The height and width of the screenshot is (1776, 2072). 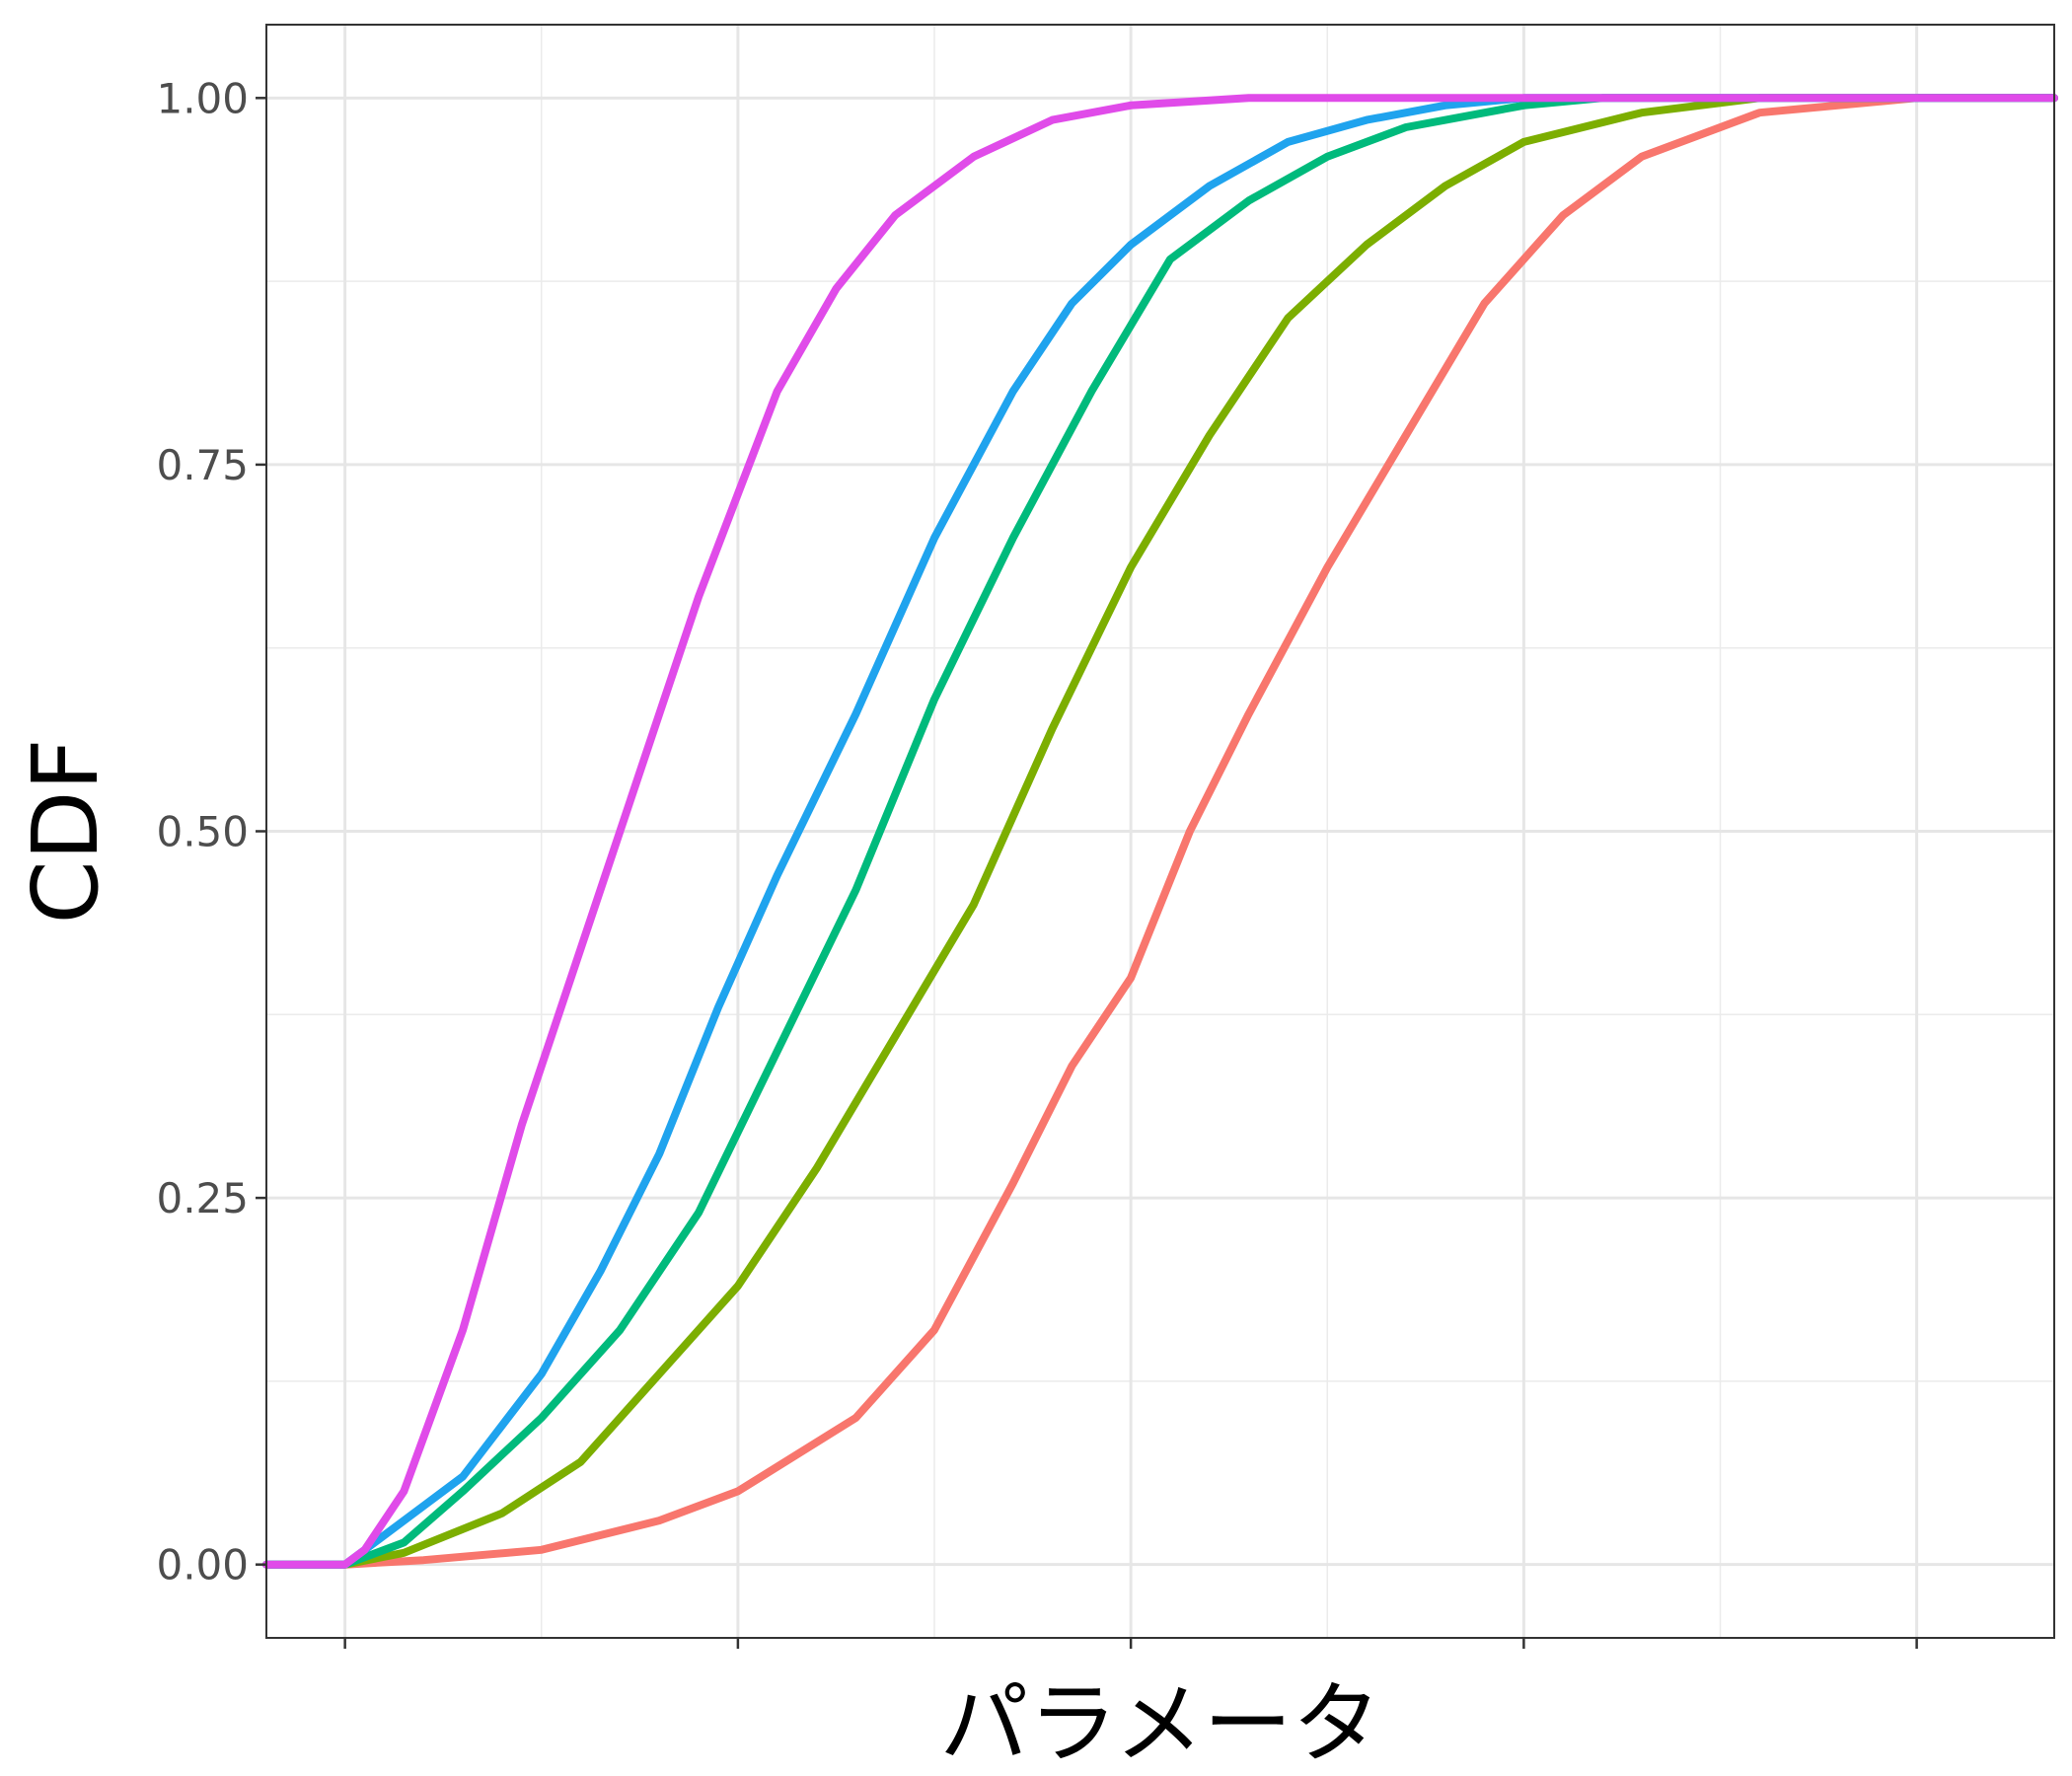 I want to click on y-tick-label: 0.75, so click(x=203, y=465).